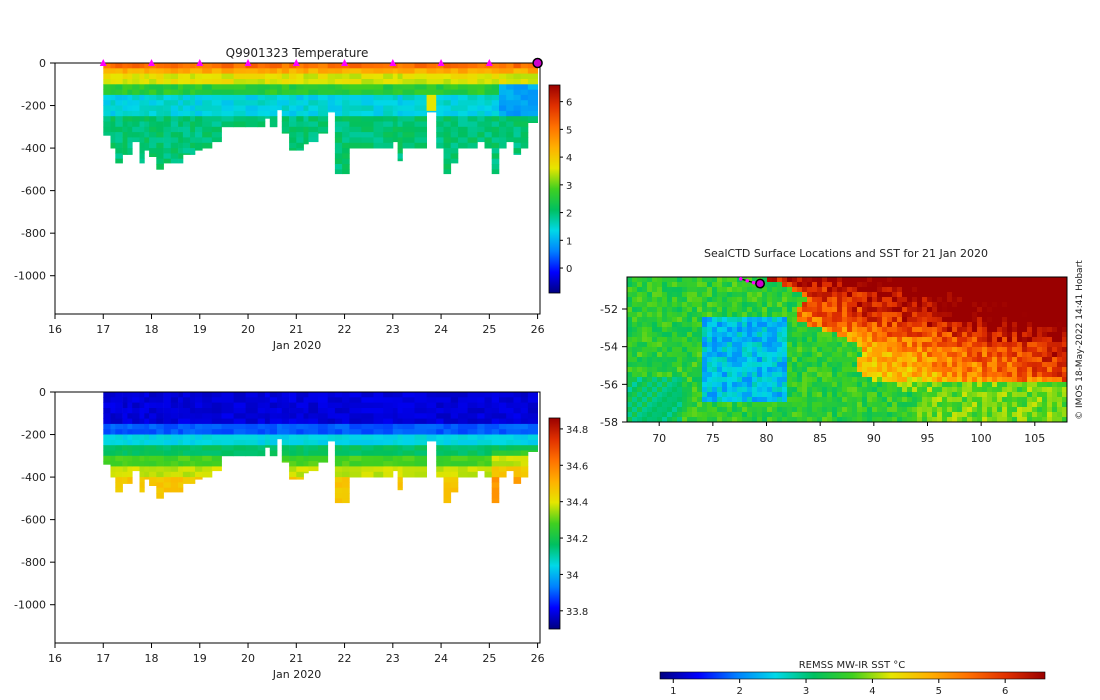  Describe the element at coordinates (33, 520) in the screenshot. I see `y-tick-label: -600` at that location.